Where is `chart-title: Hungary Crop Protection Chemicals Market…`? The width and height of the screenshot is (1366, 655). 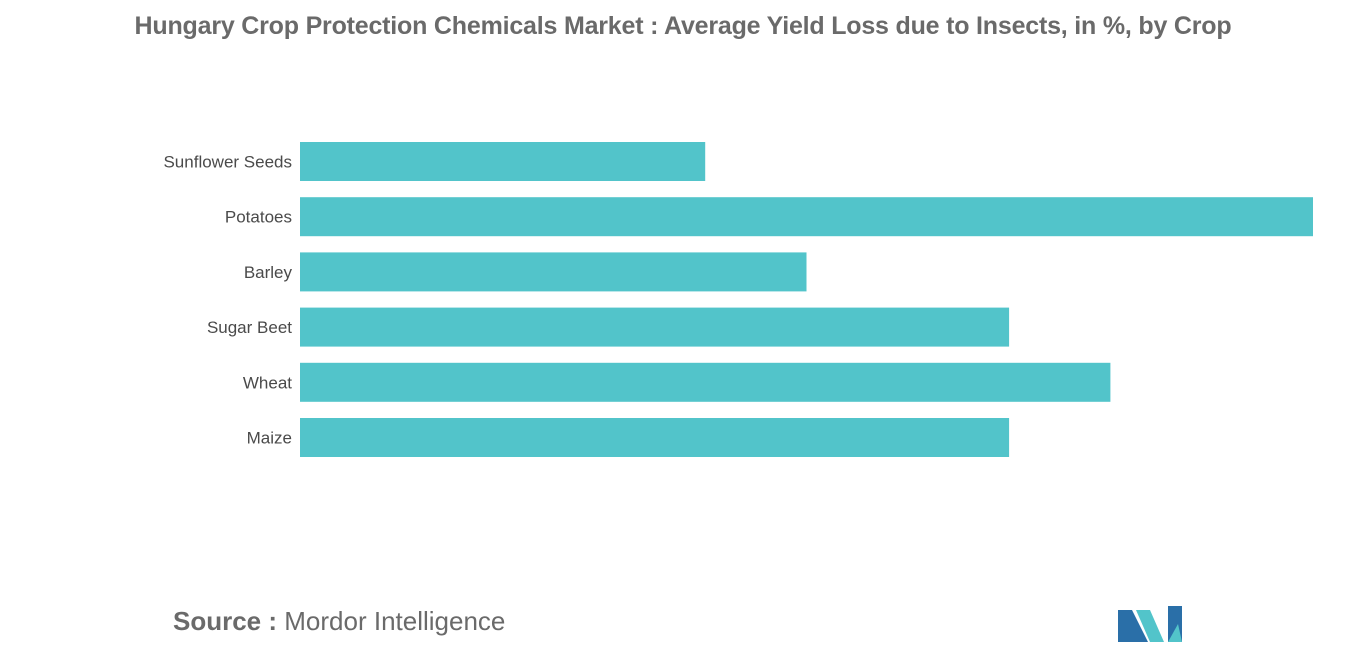
chart-title: Hungary Crop Protection Chemicals Market… is located at coordinates (683, 26).